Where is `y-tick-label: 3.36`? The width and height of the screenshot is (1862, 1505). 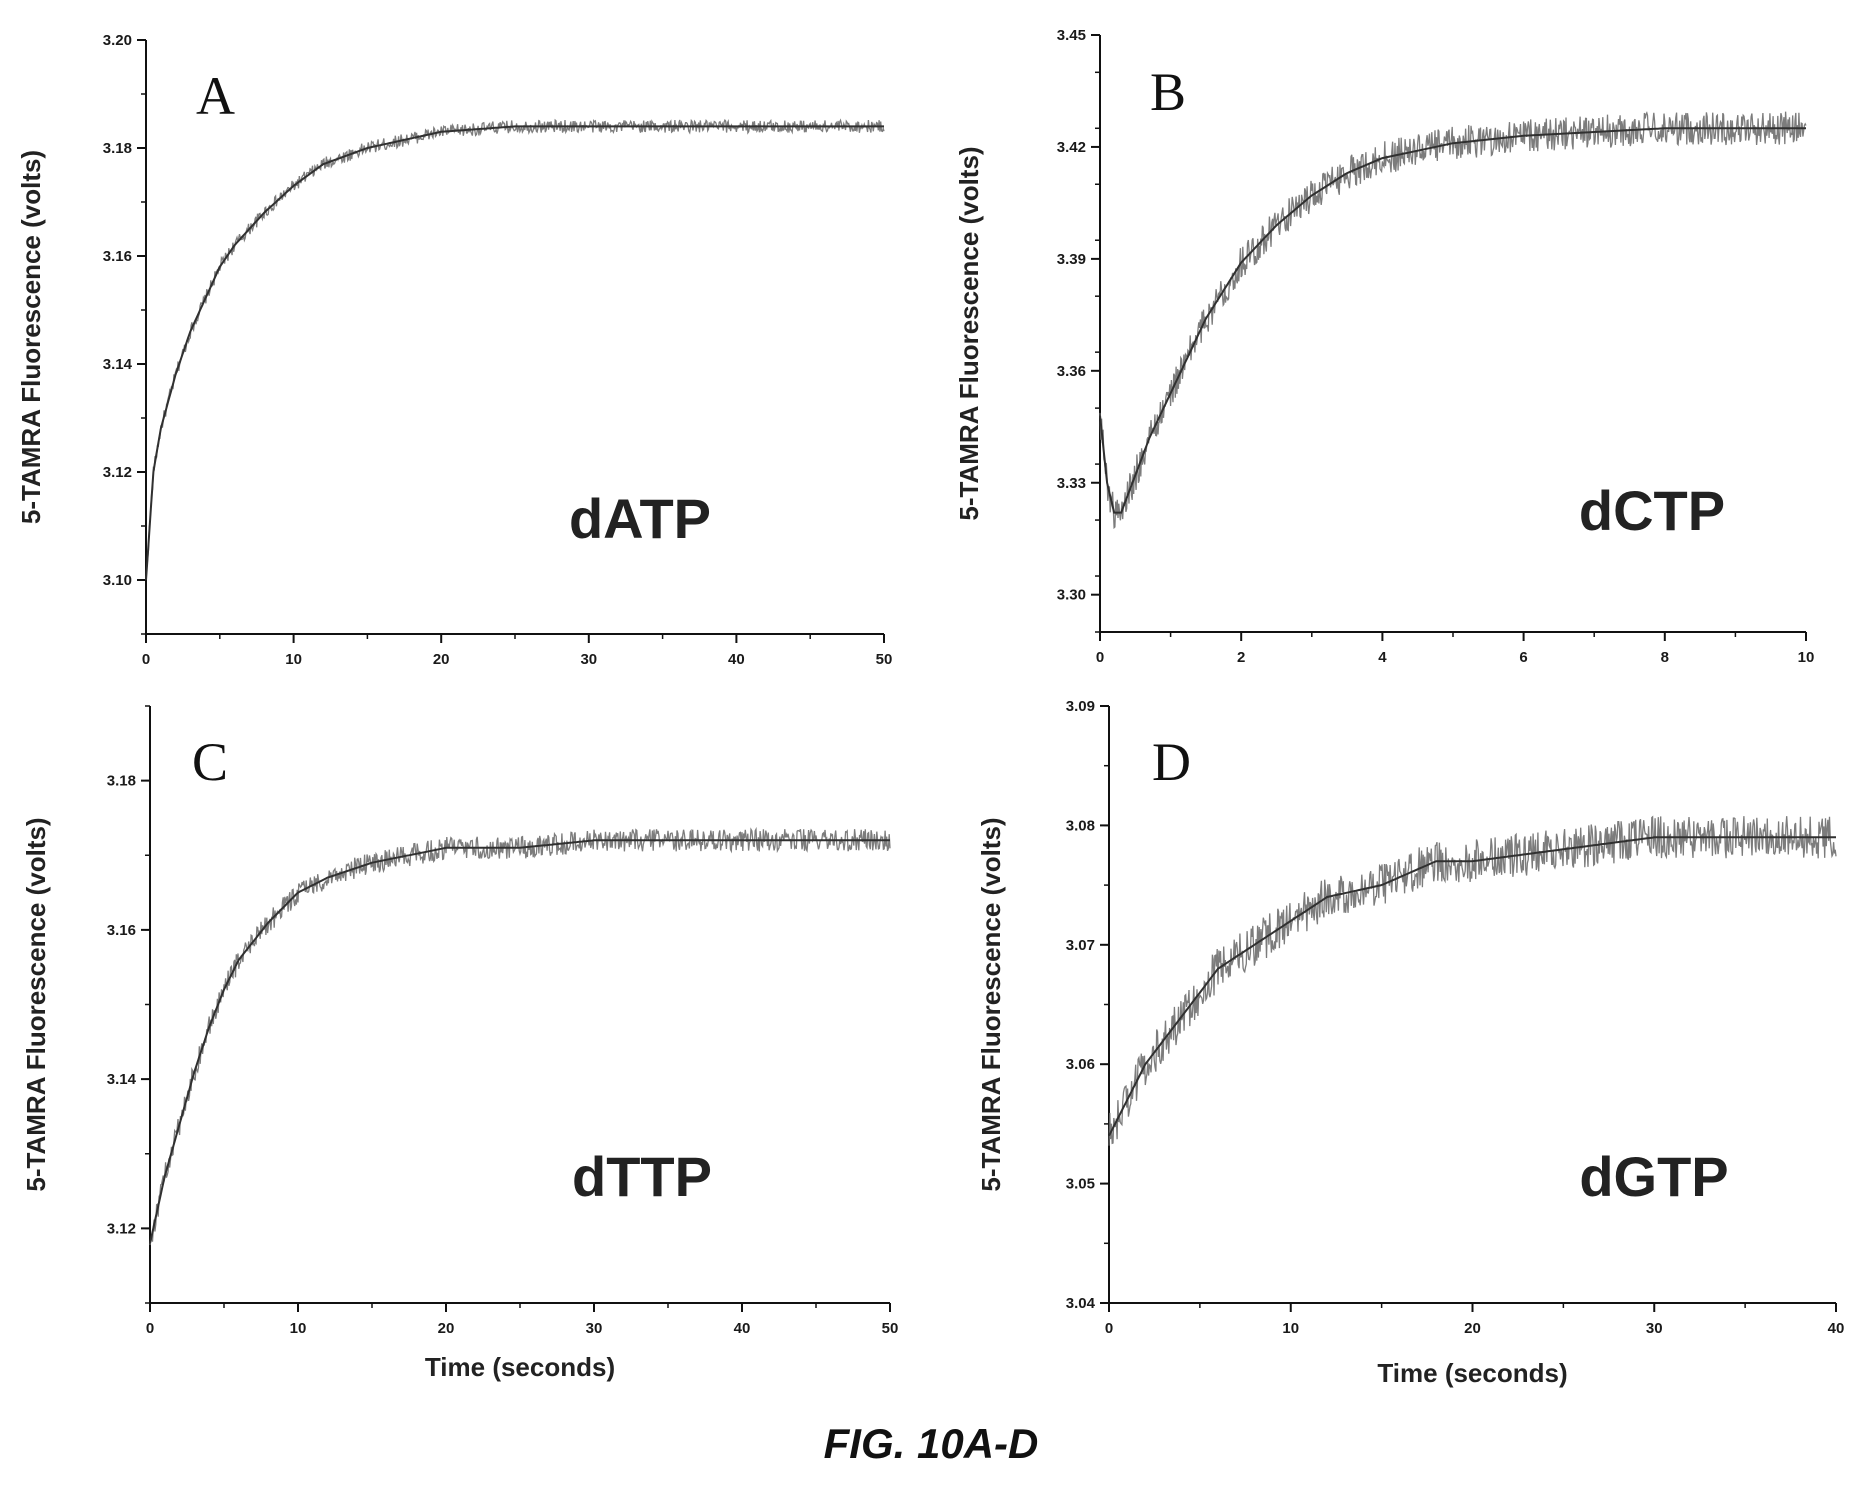 y-tick-label: 3.36 is located at coordinates (1071, 371).